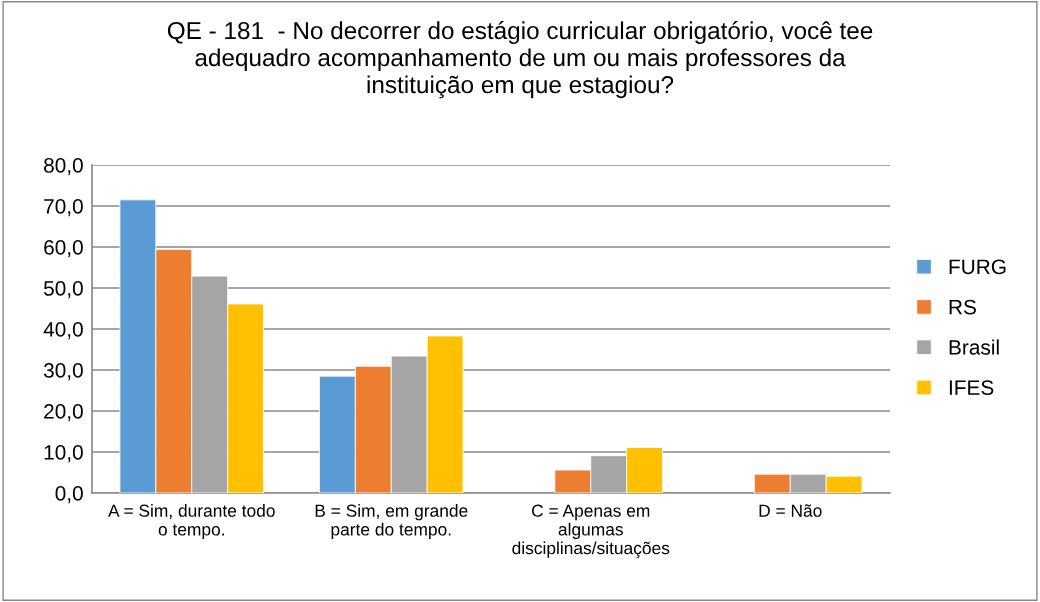  Describe the element at coordinates (191, 521) in the screenshot. I see `x-tick-label: A = Sim, durante todo o tempo.` at that location.